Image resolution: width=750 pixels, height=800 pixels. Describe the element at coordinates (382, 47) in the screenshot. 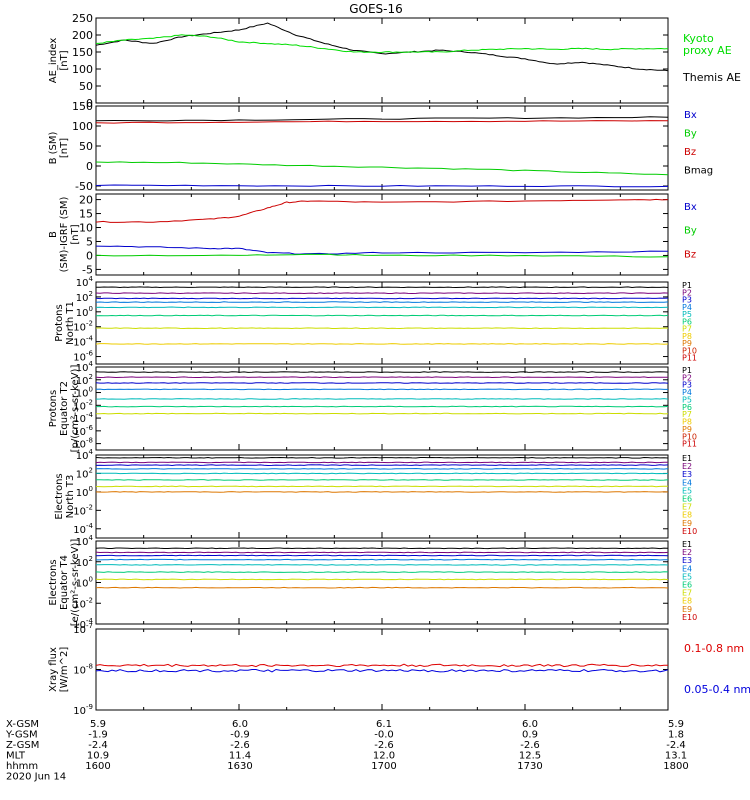

I see `series-line-themis-ae` at that location.